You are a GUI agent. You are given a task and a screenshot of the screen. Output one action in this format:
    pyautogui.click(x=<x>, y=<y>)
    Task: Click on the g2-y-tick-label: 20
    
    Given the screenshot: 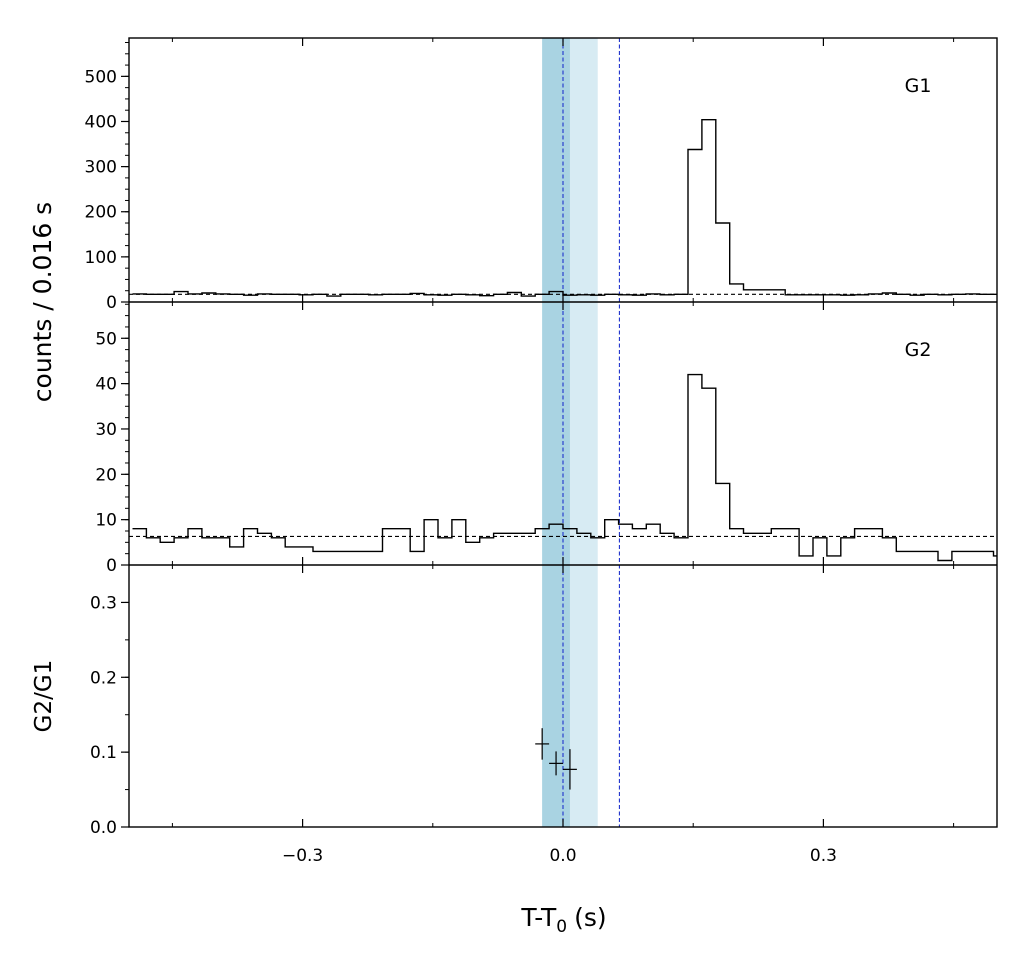 What is the action you would take?
    pyautogui.click(x=106, y=475)
    